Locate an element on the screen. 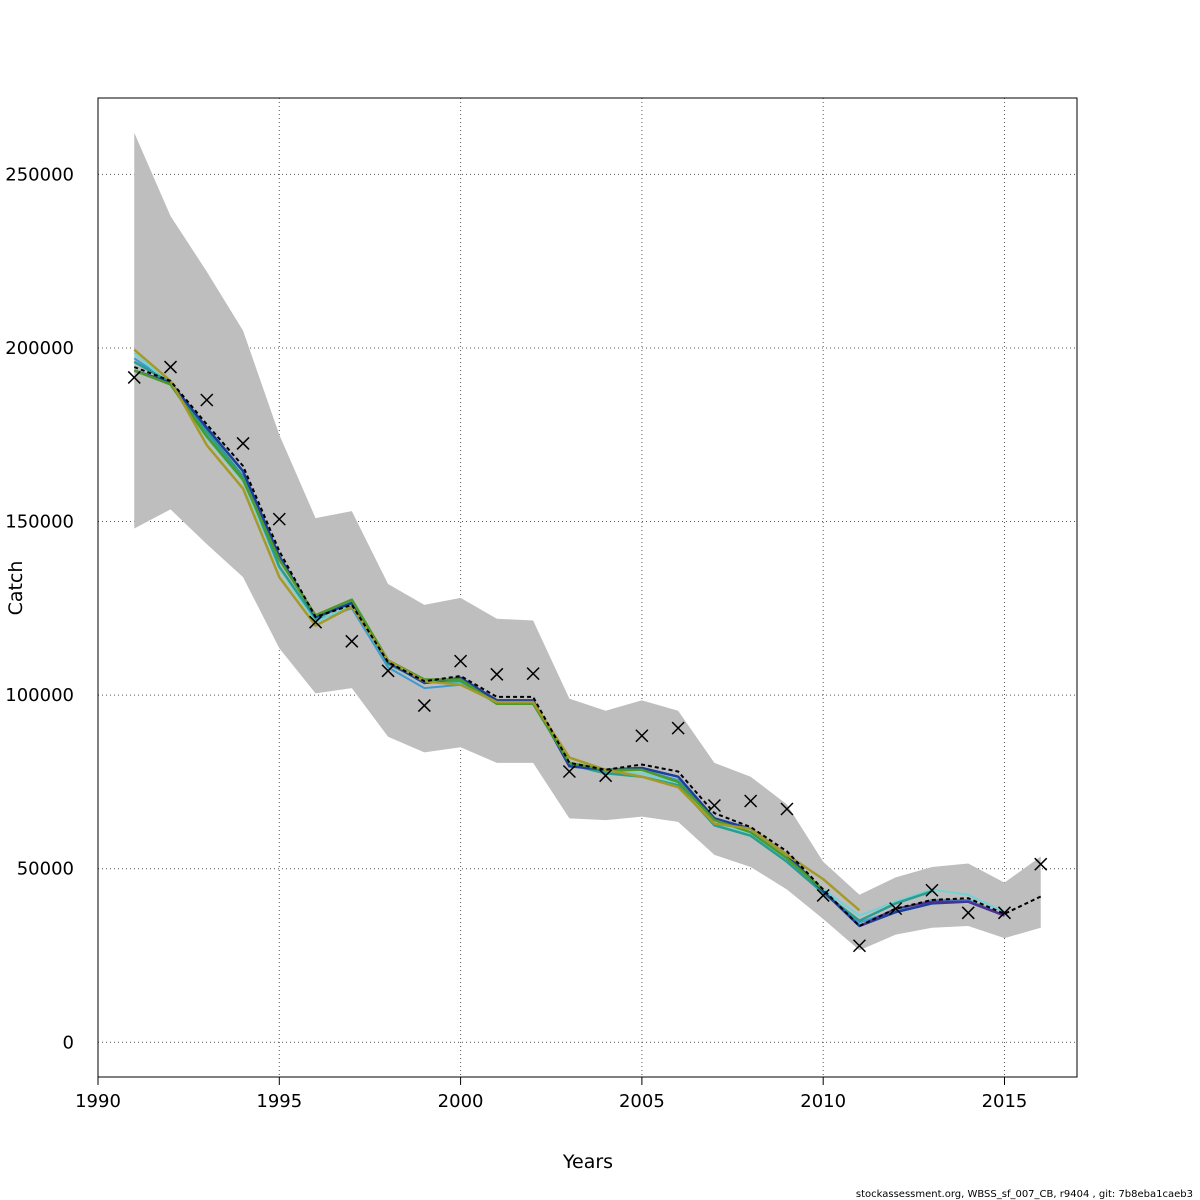 The width and height of the screenshot is (1200, 1200). y-tick-label: 100000 is located at coordinates (39, 695).